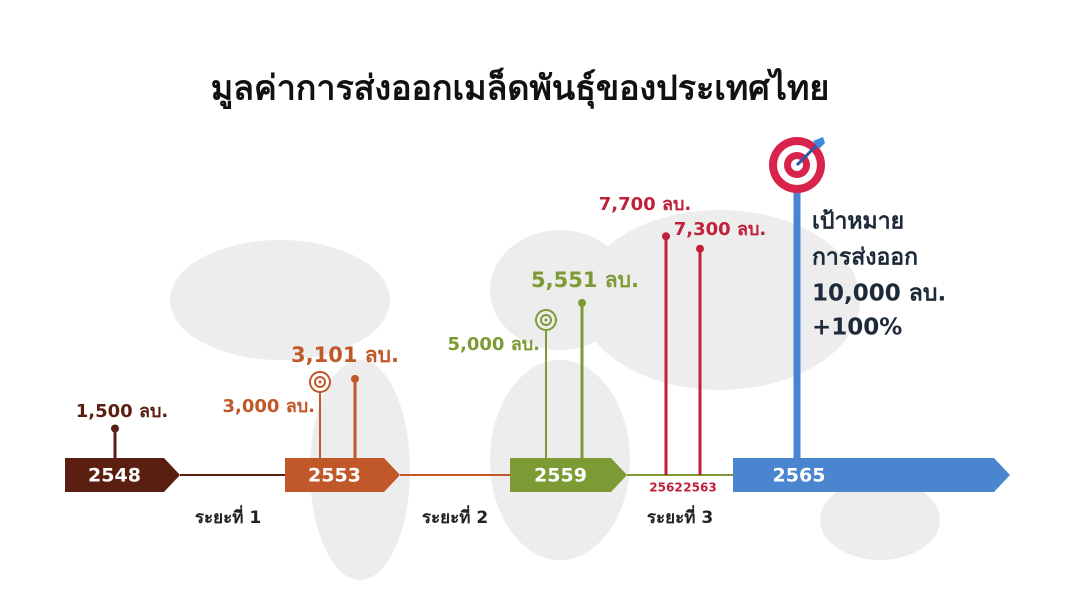 The height and width of the screenshot is (608, 1080). Describe the element at coordinates (122, 411) in the screenshot. I see `value-label: 1,500 ลบ.` at that location.